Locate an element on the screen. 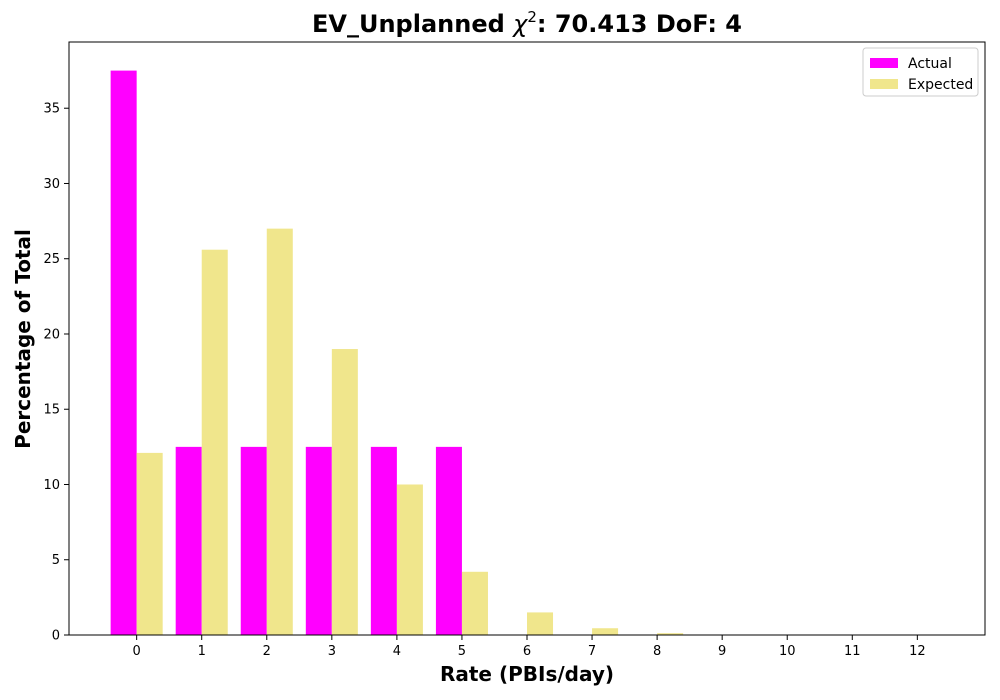  x-tick-label-6: 6 is located at coordinates (527, 651).